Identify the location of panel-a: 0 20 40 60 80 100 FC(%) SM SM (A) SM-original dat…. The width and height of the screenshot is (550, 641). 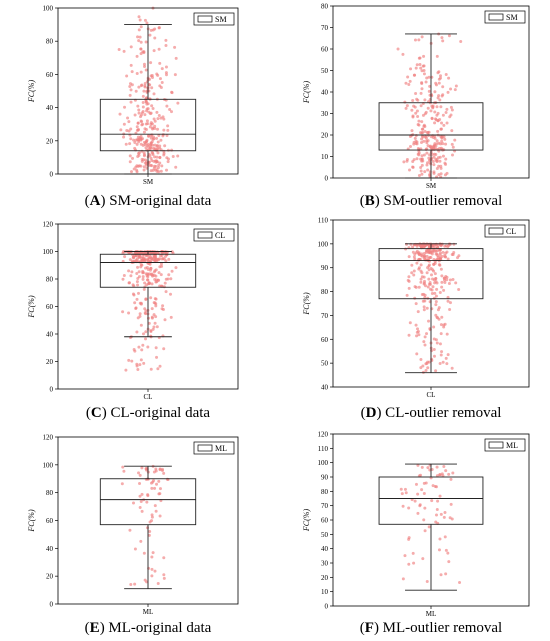
(133, 107).